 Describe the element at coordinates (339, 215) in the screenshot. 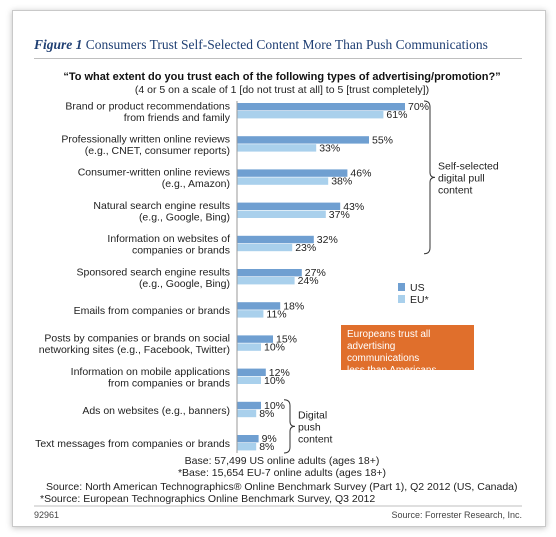

I see `data-label: 37%` at that location.